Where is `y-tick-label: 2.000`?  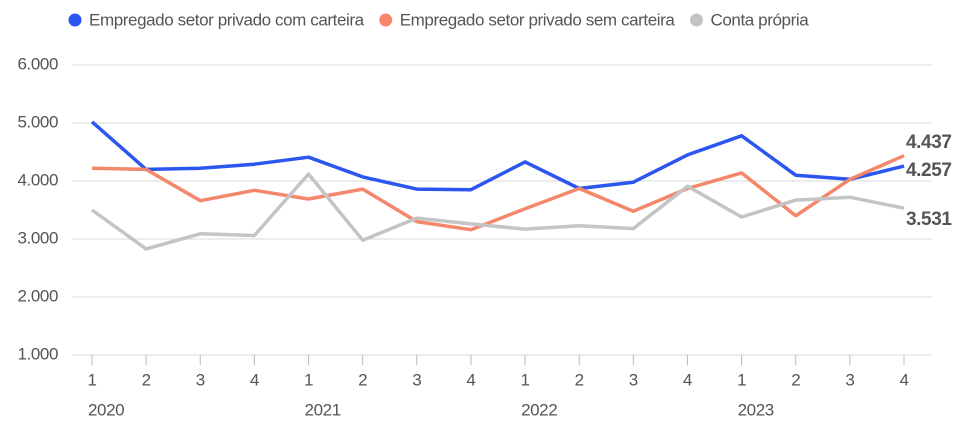
y-tick-label: 2.000 is located at coordinates (37, 295).